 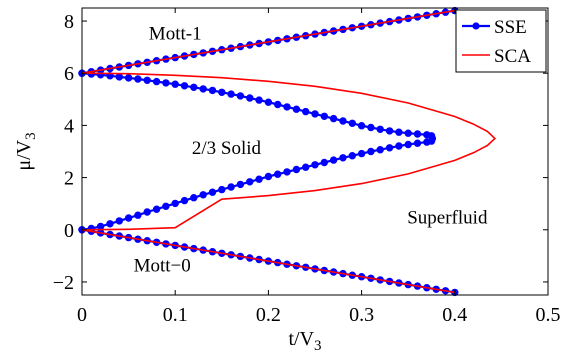 I want to click on x-tick-label: 0.5, so click(x=548, y=315).